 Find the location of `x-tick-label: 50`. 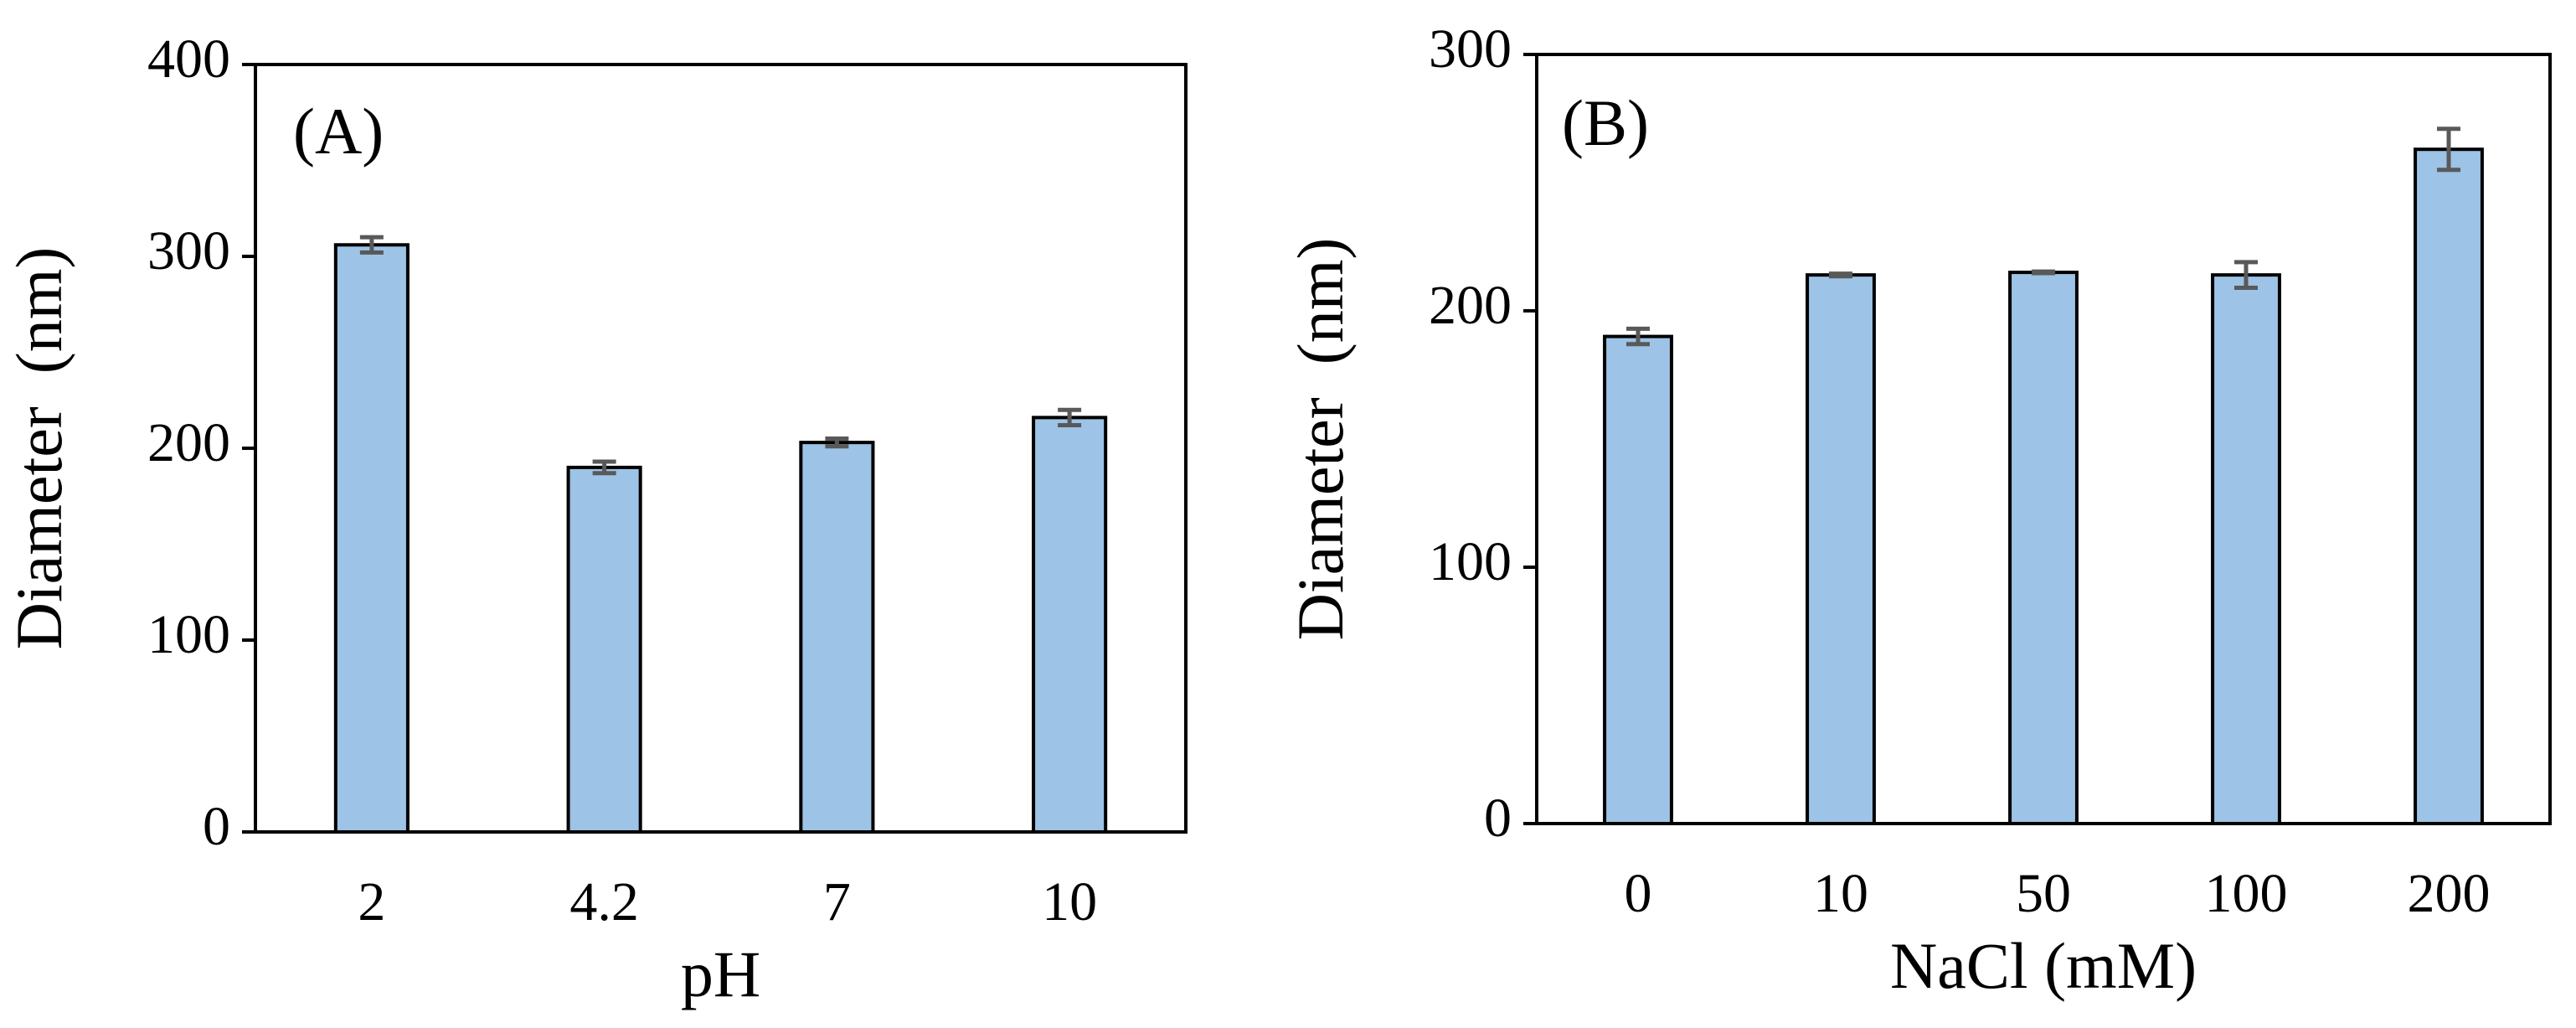

x-tick-label: 50 is located at coordinates (2043, 893).